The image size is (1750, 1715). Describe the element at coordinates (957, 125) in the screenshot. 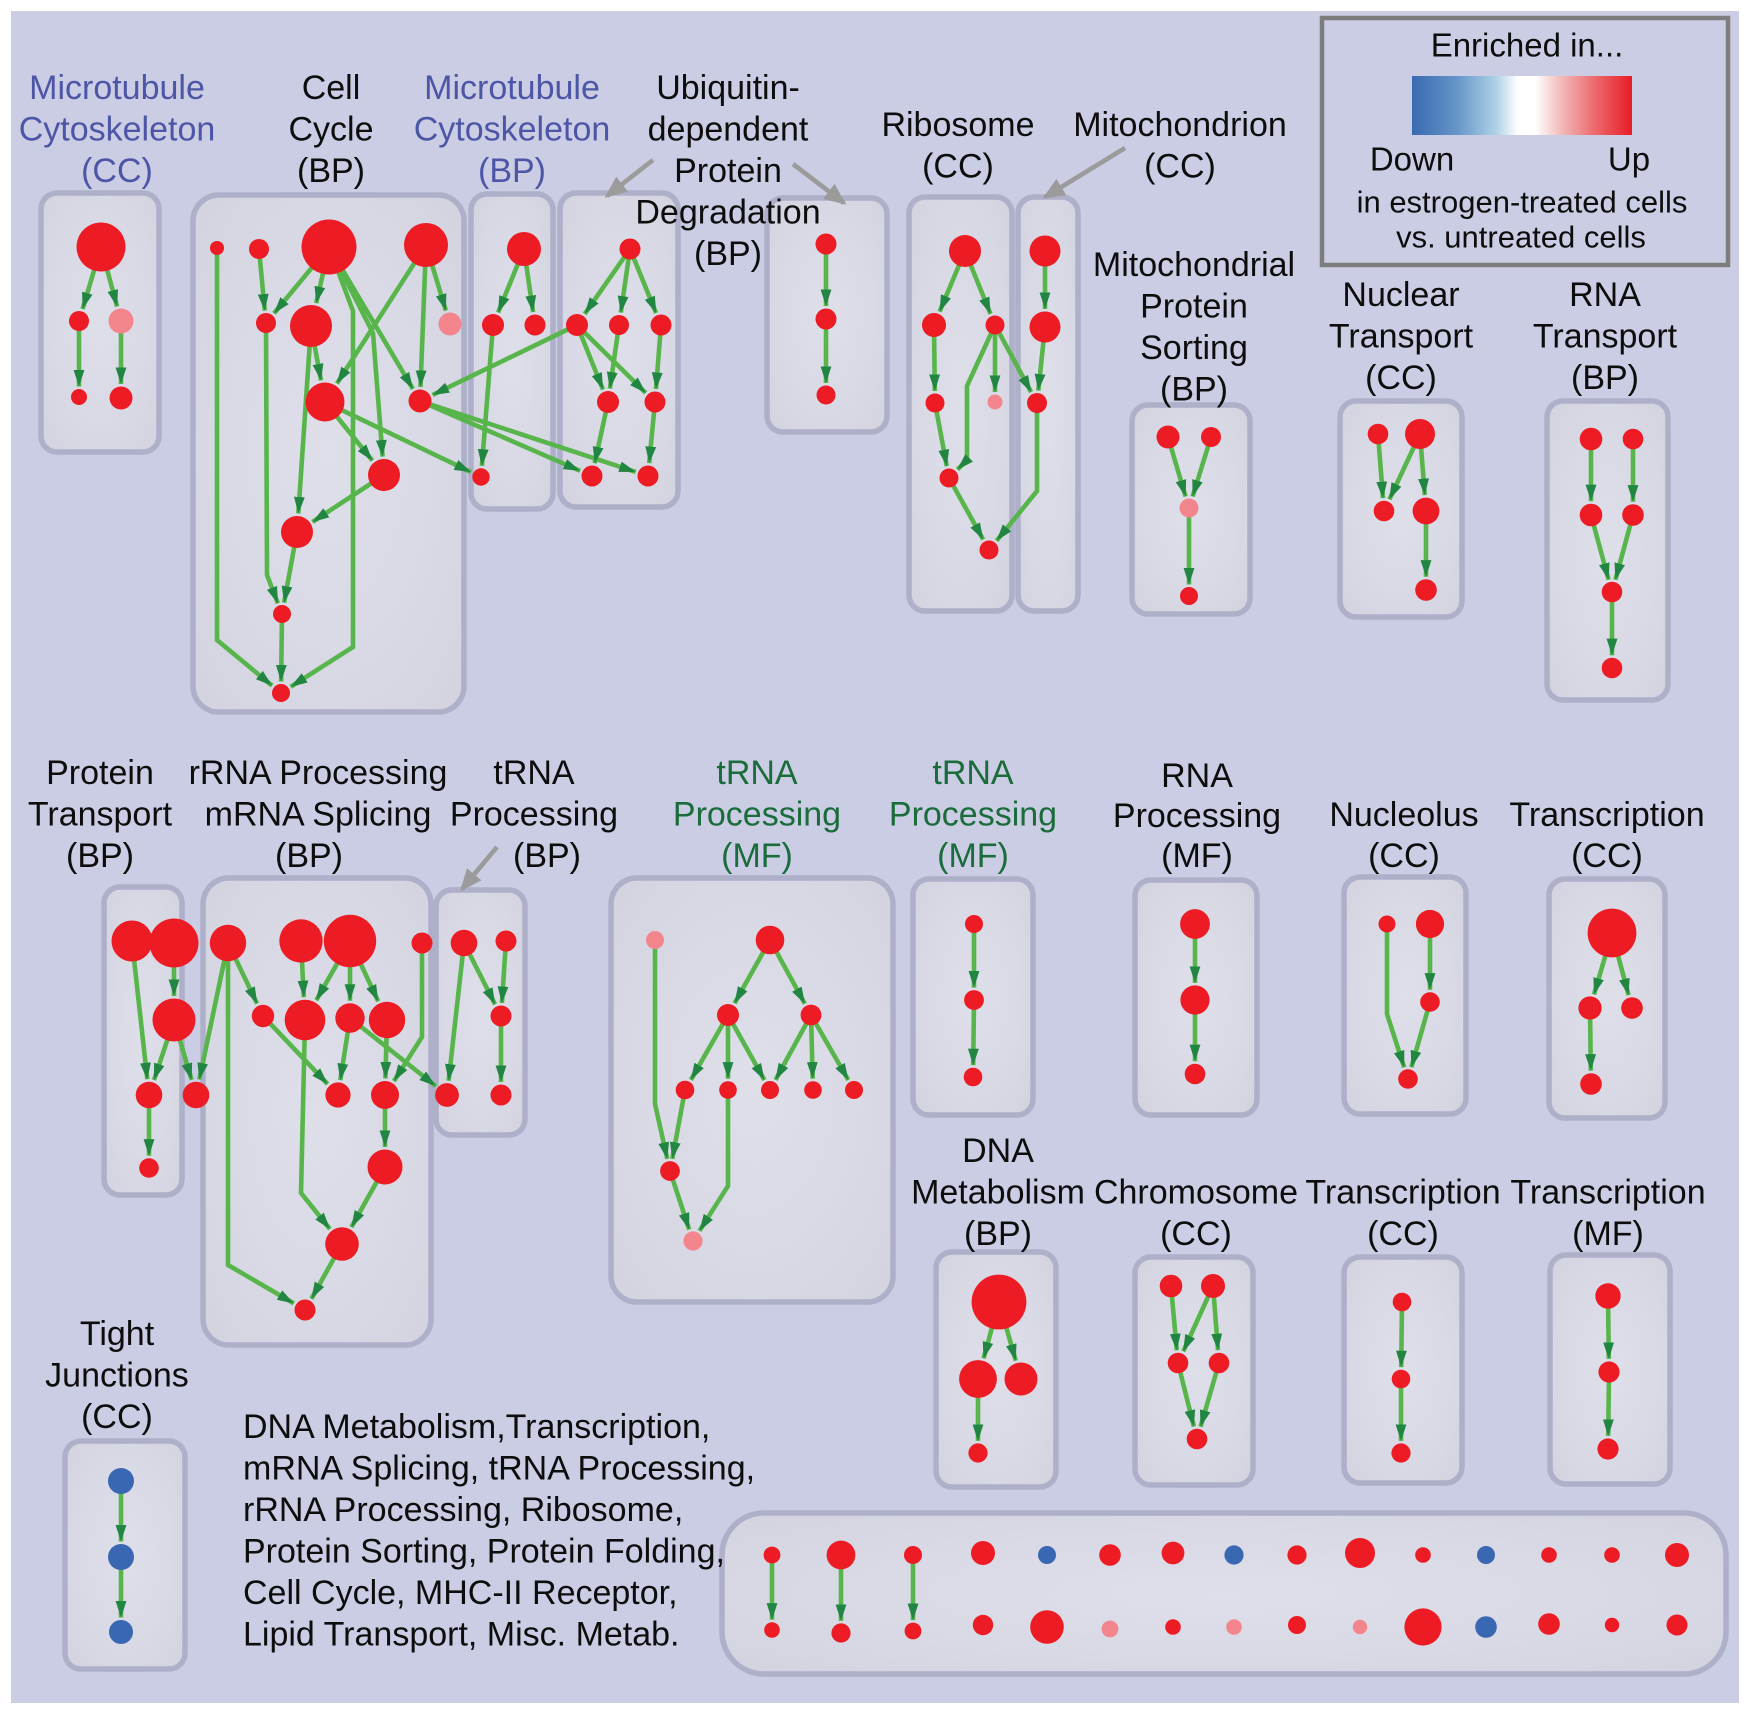

I see `svg-text: Ribosome` at that location.